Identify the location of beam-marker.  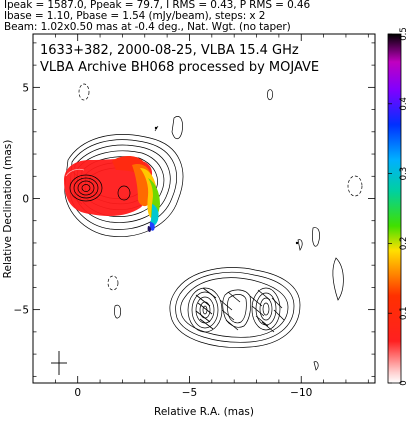
(59, 363).